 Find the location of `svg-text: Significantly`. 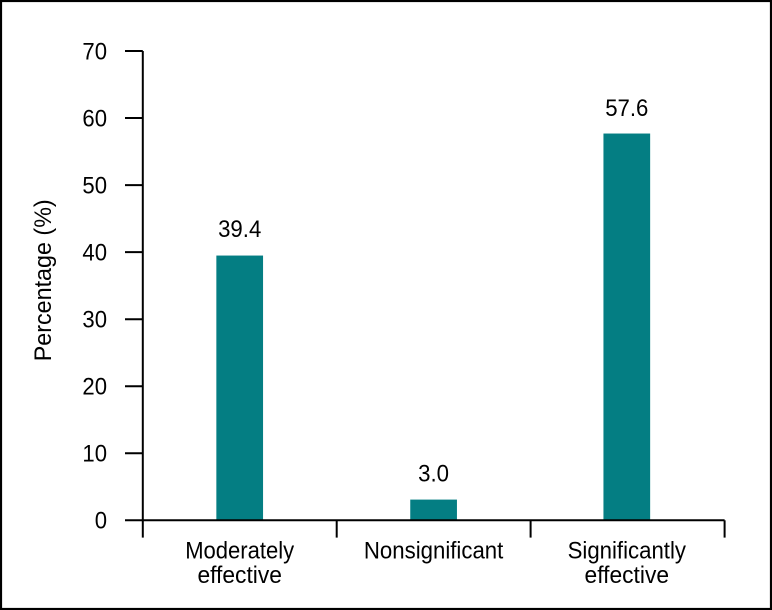

svg-text: Significantly is located at coordinates (627, 550).